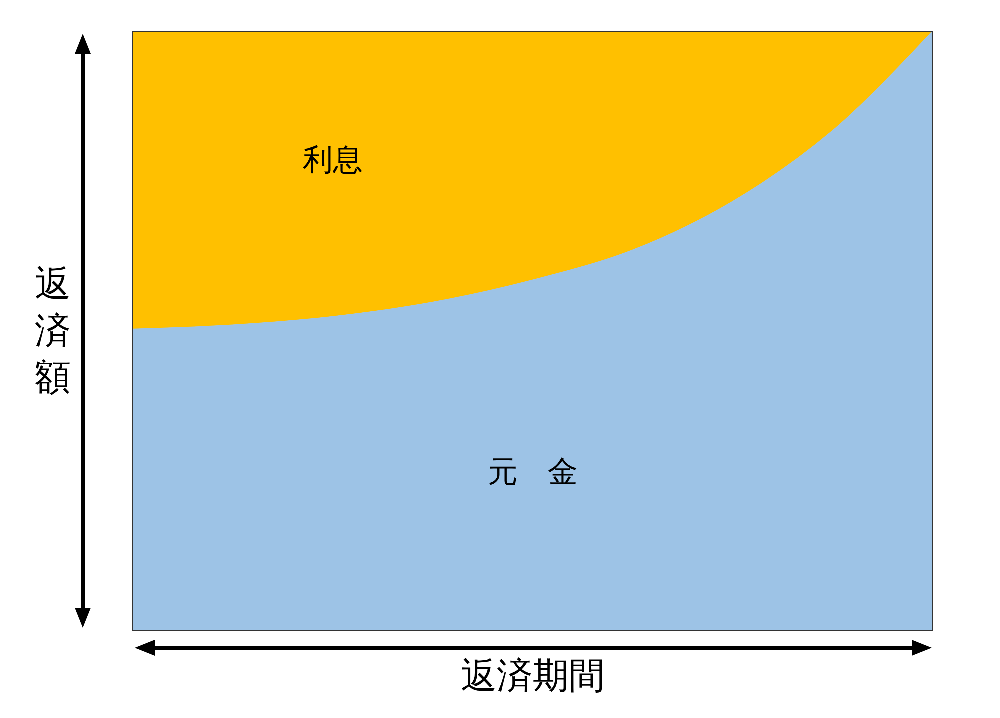 This screenshot has height=718, width=1000. I want to click on series-label: 利息, so click(333, 160).